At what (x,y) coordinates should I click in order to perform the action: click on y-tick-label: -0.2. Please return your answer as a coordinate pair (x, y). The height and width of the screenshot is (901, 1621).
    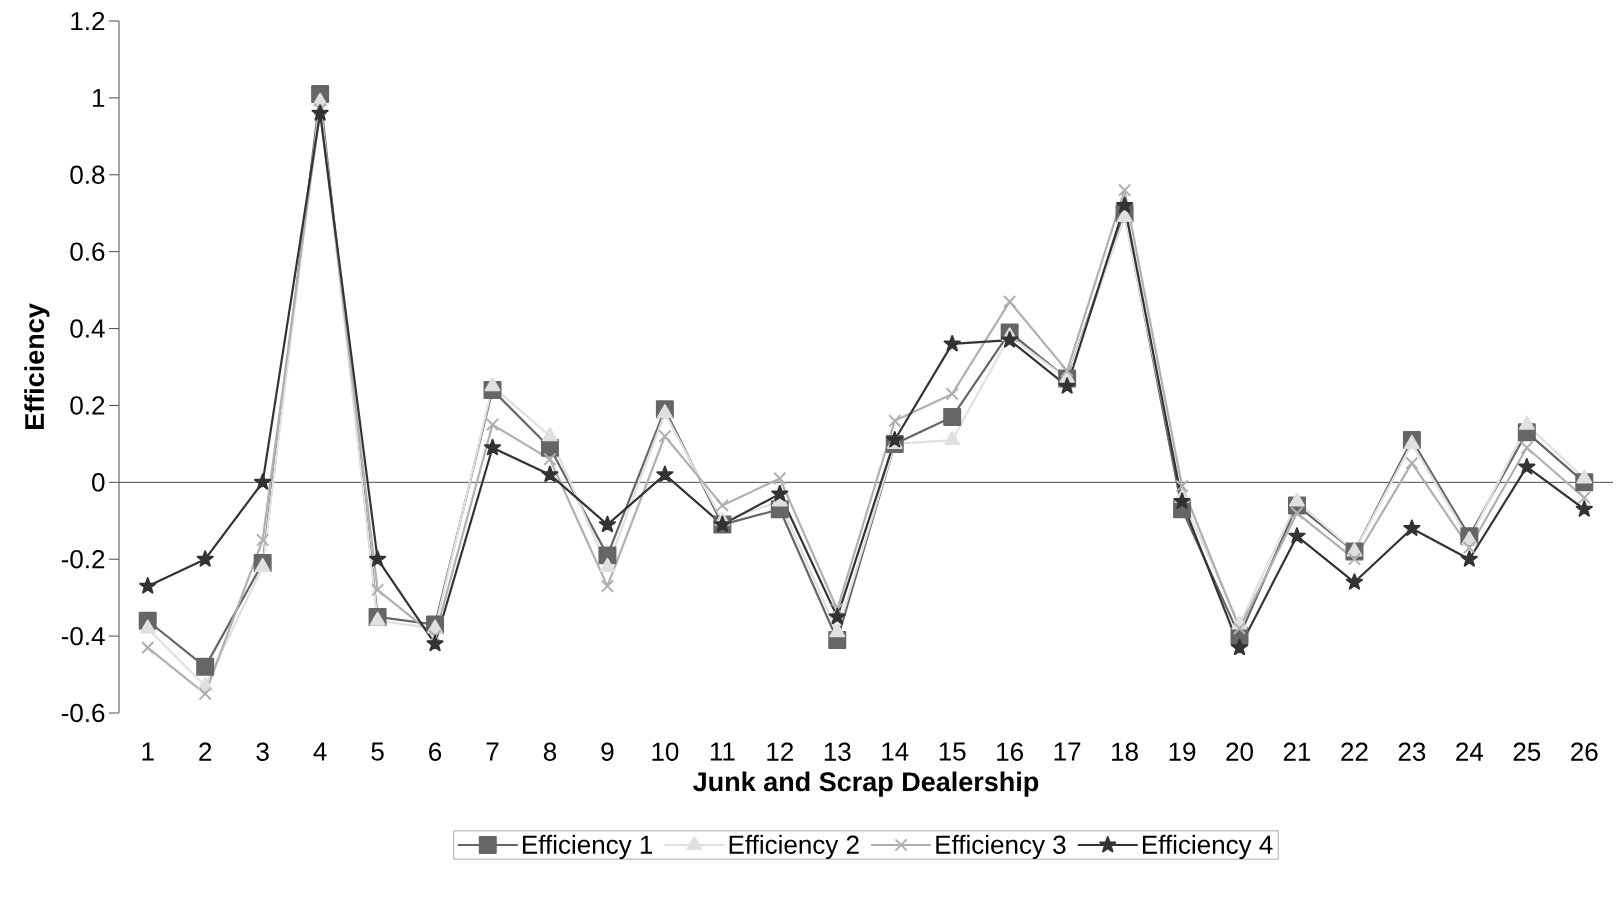
    Looking at the image, I should click on (83, 559).